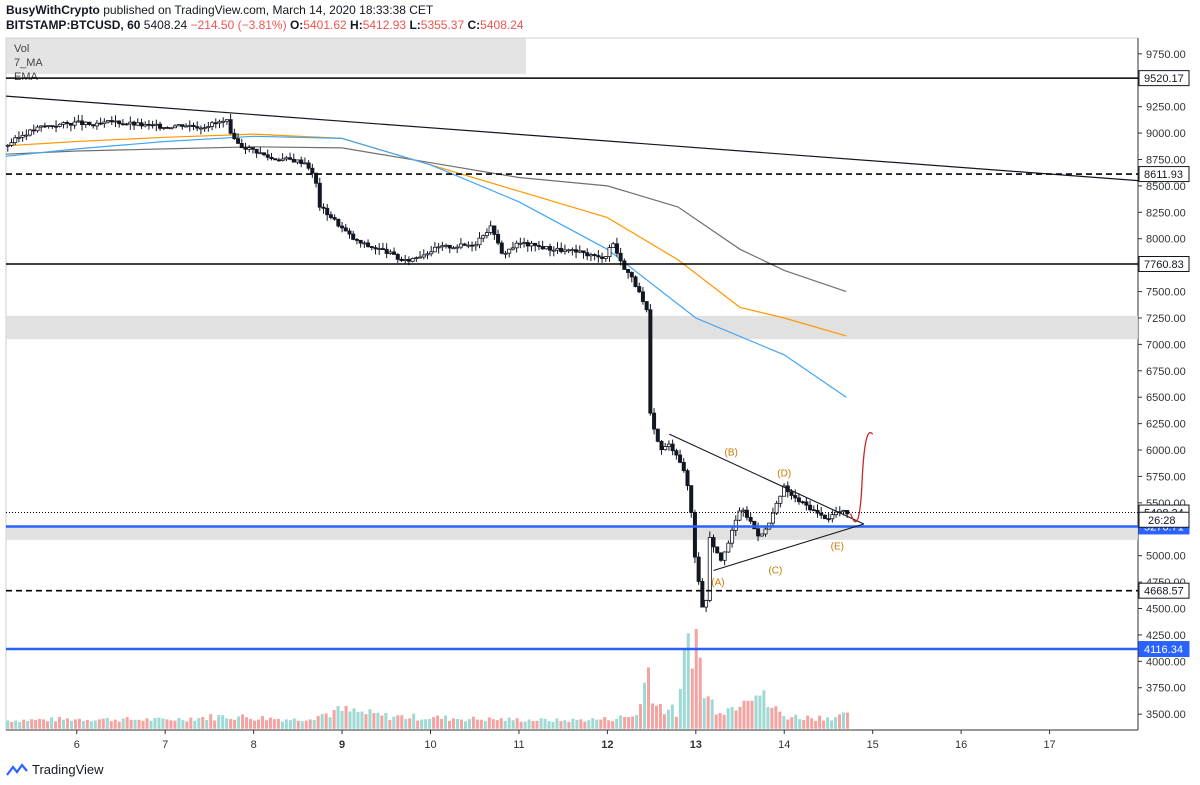  What do you see at coordinates (53, 10) in the screenshot?
I see `author-name: BusyWithCrypto` at bounding box center [53, 10].